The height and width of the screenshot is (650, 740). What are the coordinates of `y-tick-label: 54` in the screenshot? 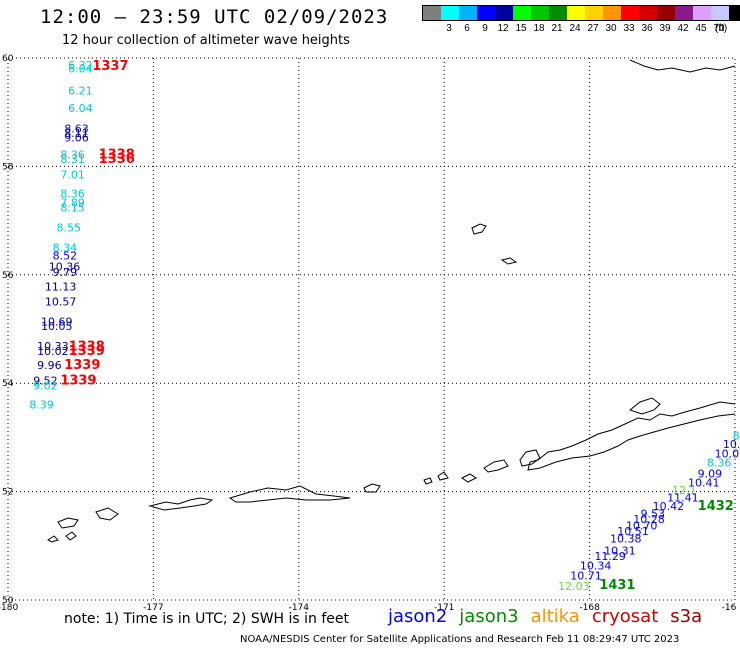 It's located at (8, 384).